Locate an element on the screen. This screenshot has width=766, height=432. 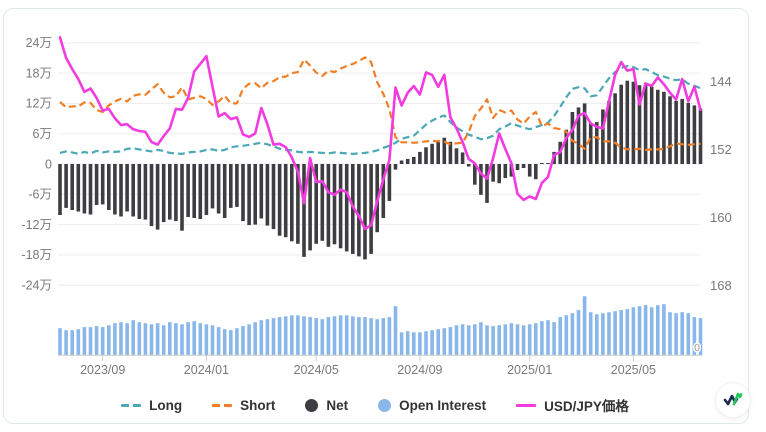
left-axis-label: 24万 is located at coordinates (39, 43).